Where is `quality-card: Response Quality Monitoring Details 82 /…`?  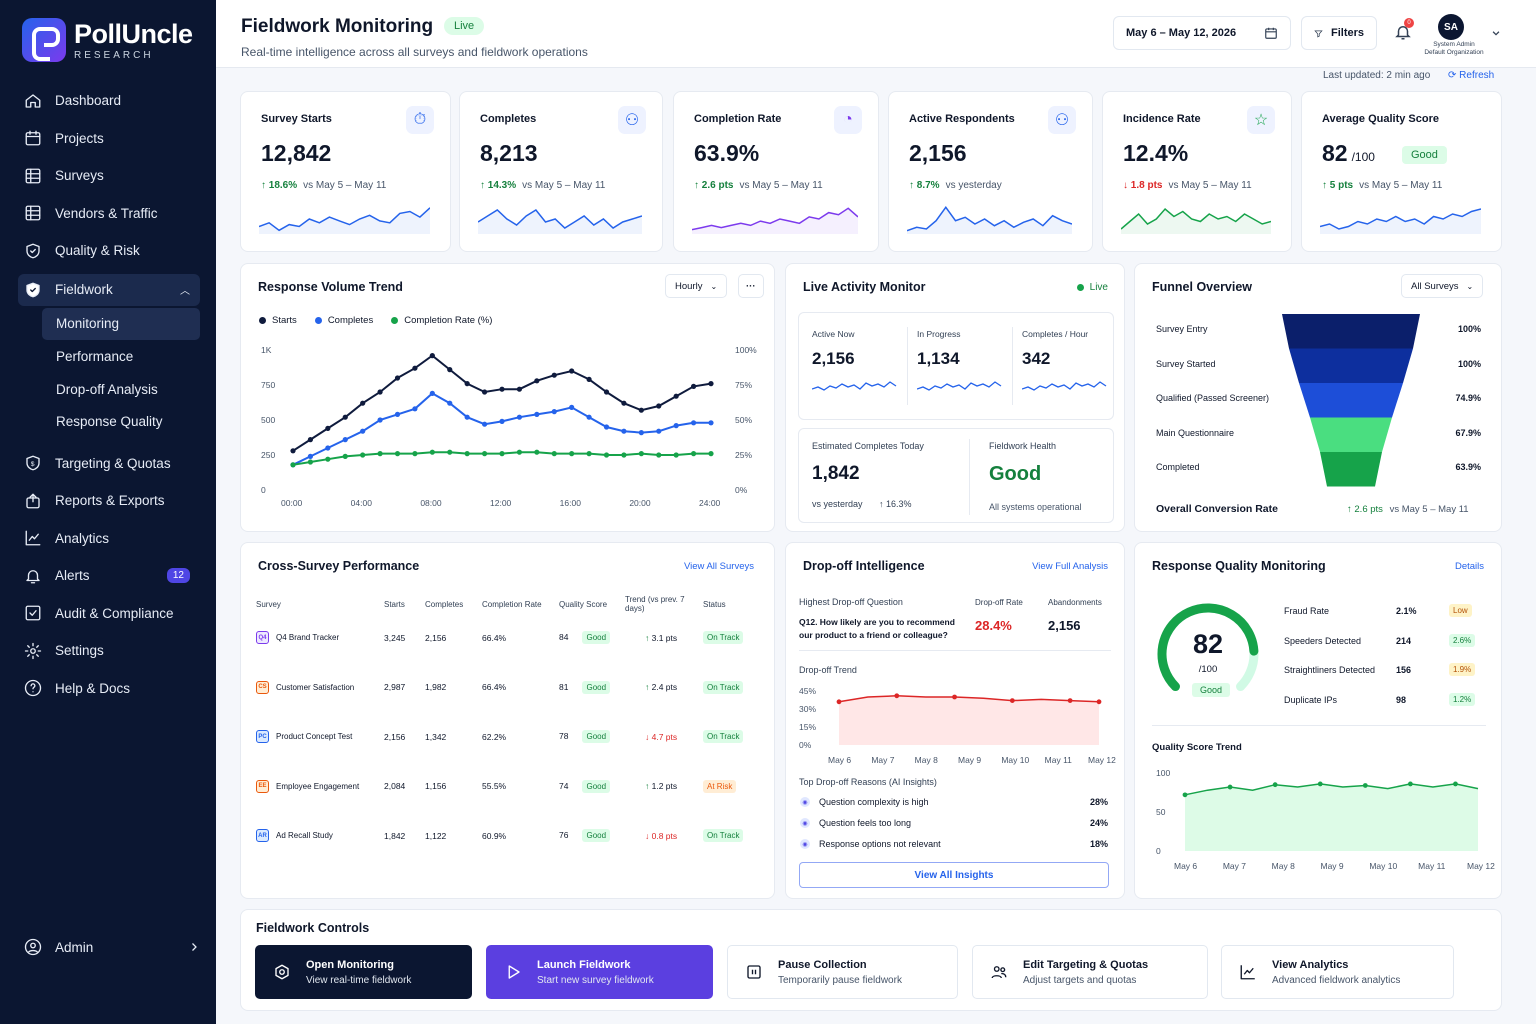 quality-card: Response Quality Monitoring Details 82 /… is located at coordinates (1318, 720).